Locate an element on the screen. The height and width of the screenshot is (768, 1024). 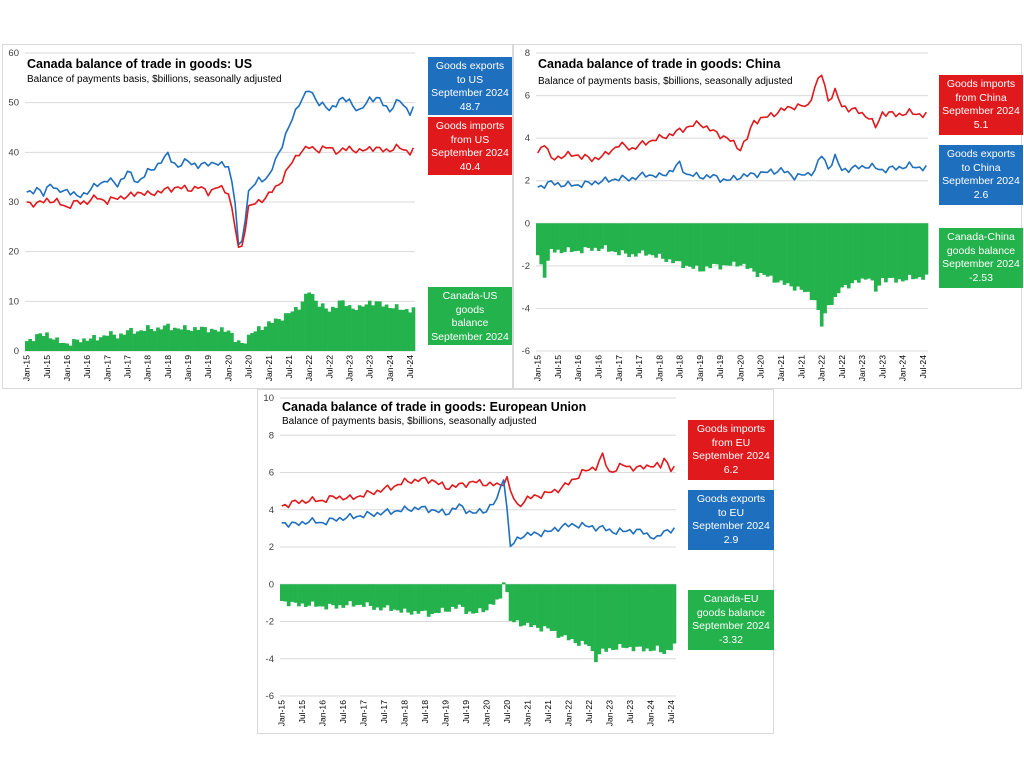
x-tick-label: Jul-18 is located at coordinates (425, 712).